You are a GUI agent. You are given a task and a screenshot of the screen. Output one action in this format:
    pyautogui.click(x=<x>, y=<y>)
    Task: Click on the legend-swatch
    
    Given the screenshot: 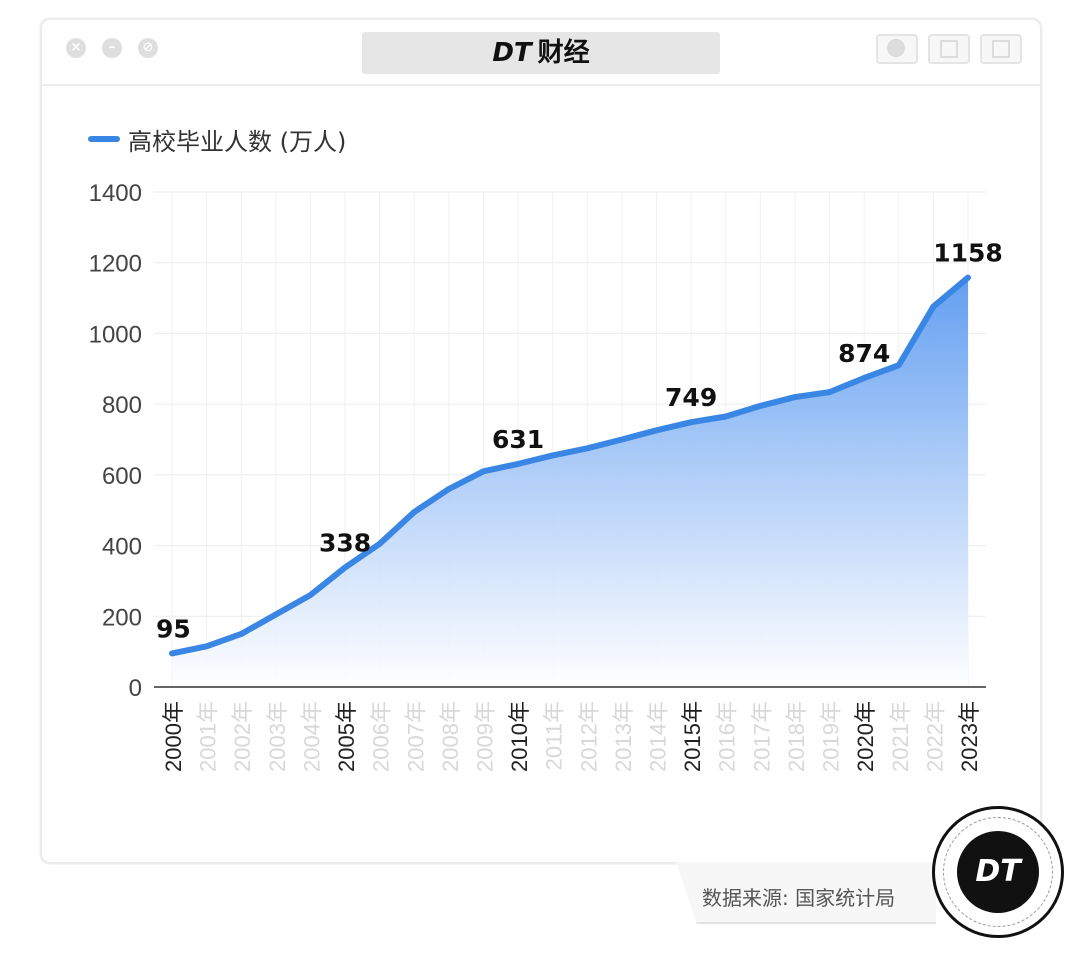 What is the action you would take?
    pyautogui.click(x=104, y=139)
    